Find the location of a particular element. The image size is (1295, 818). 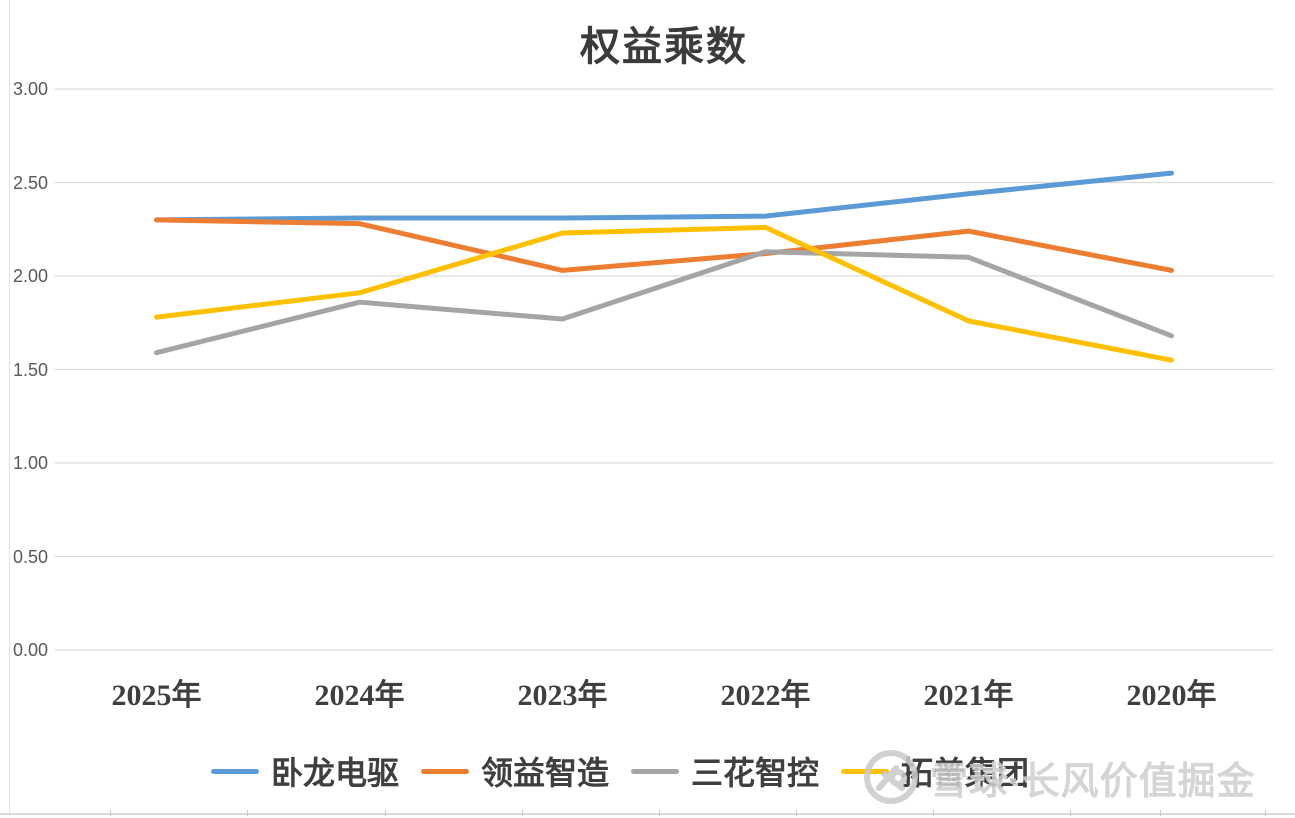

x-axis-label: 2023年 is located at coordinates (562, 695).